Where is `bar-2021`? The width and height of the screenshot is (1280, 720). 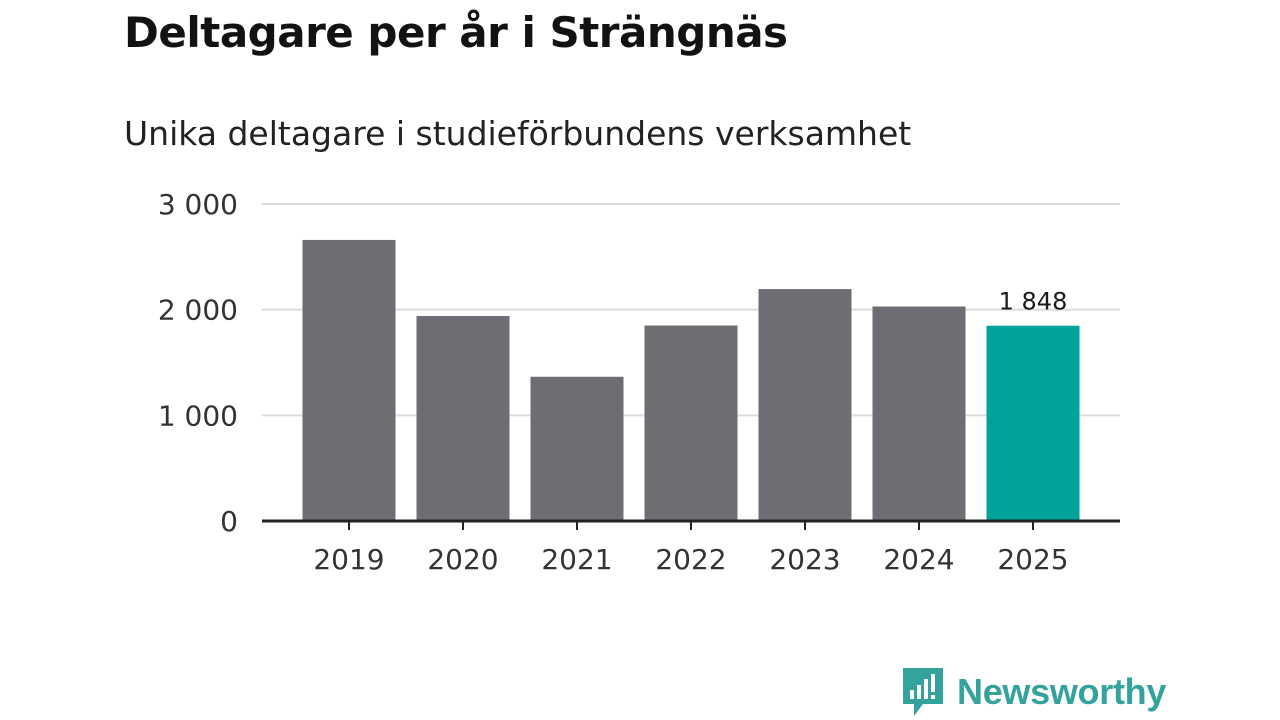
bar-2021 is located at coordinates (577, 448).